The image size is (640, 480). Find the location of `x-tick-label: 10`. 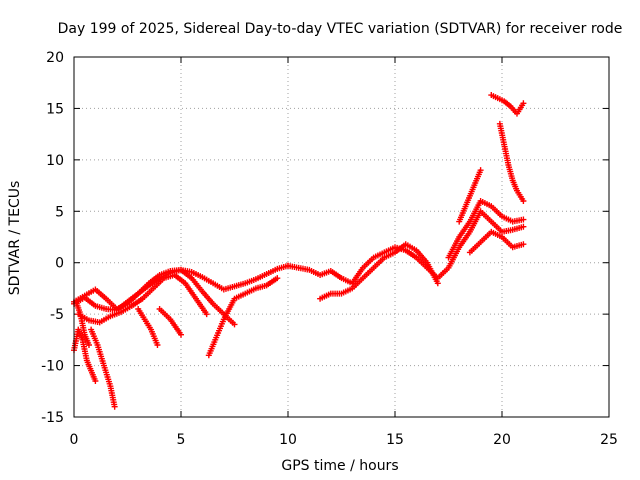

x-tick-label: 10 is located at coordinates (288, 440).